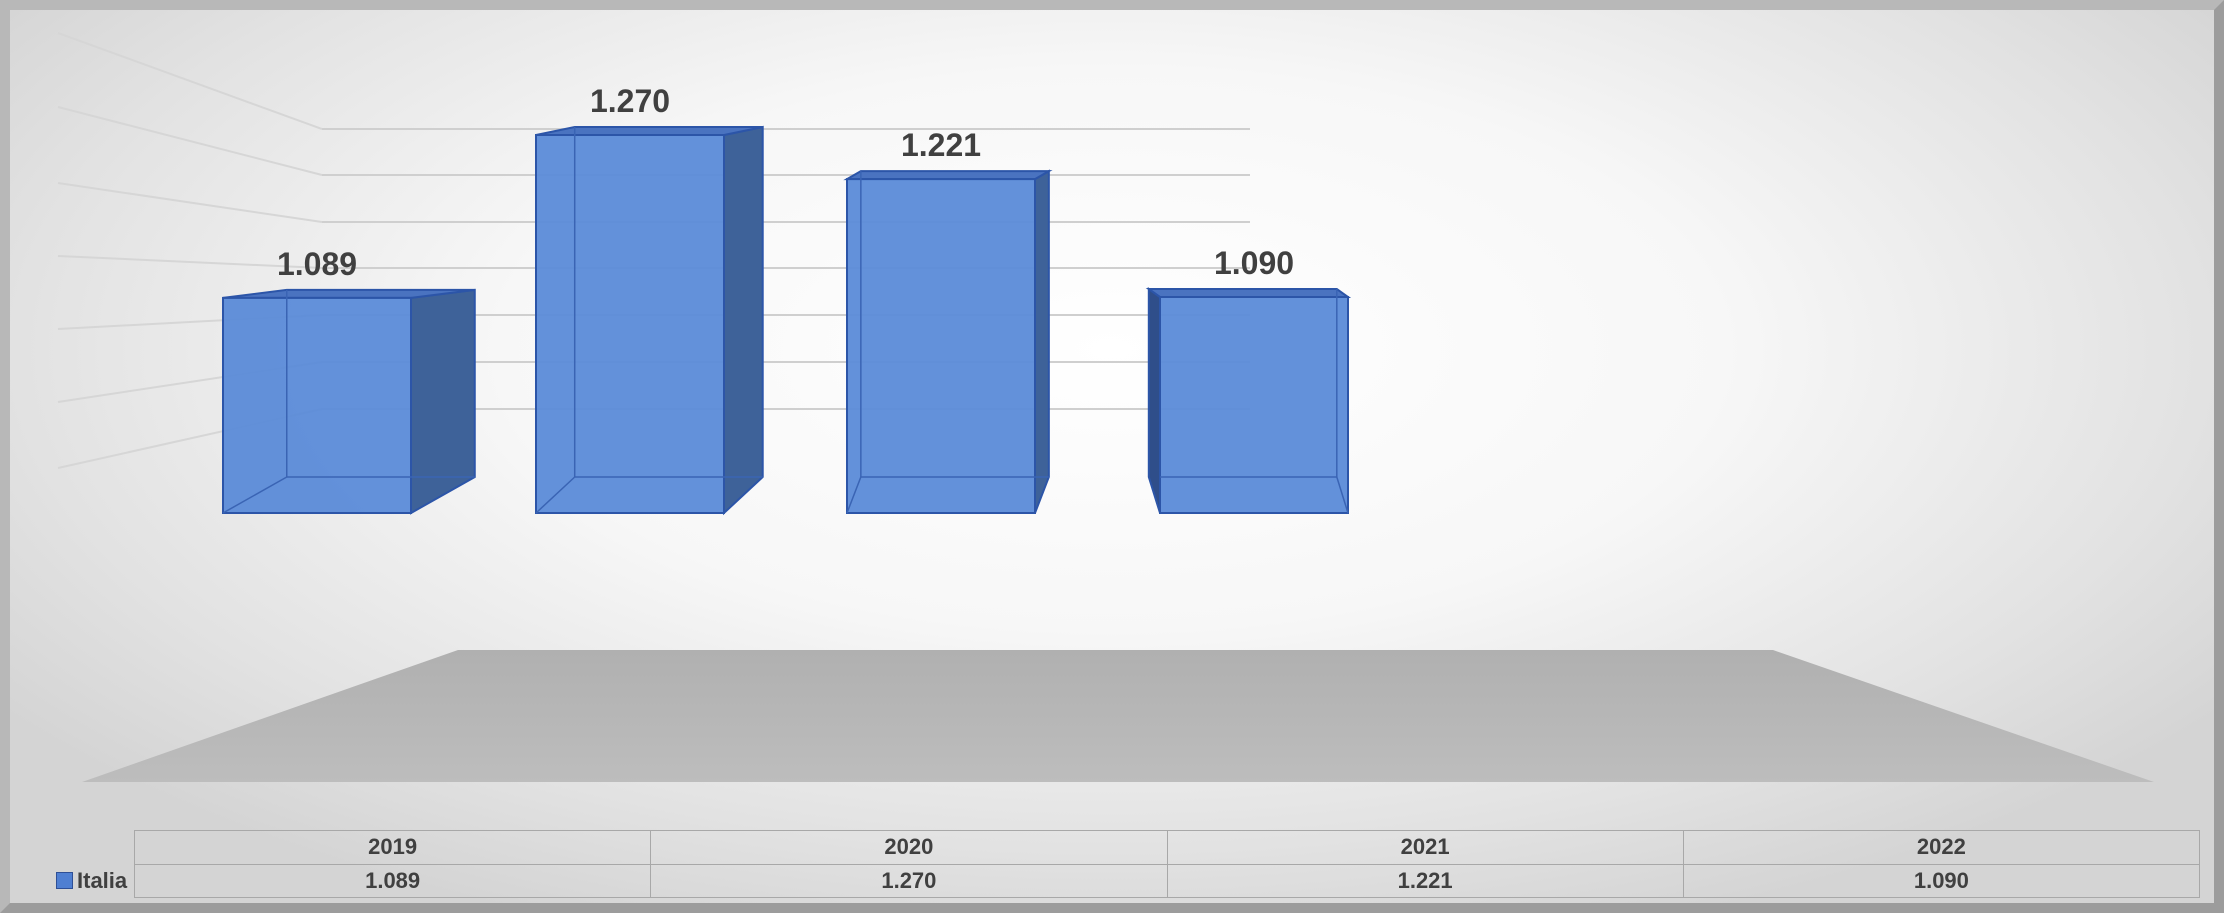  Describe the element at coordinates (92, 848) in the screenshot. I see `data-table-corner` at that location.